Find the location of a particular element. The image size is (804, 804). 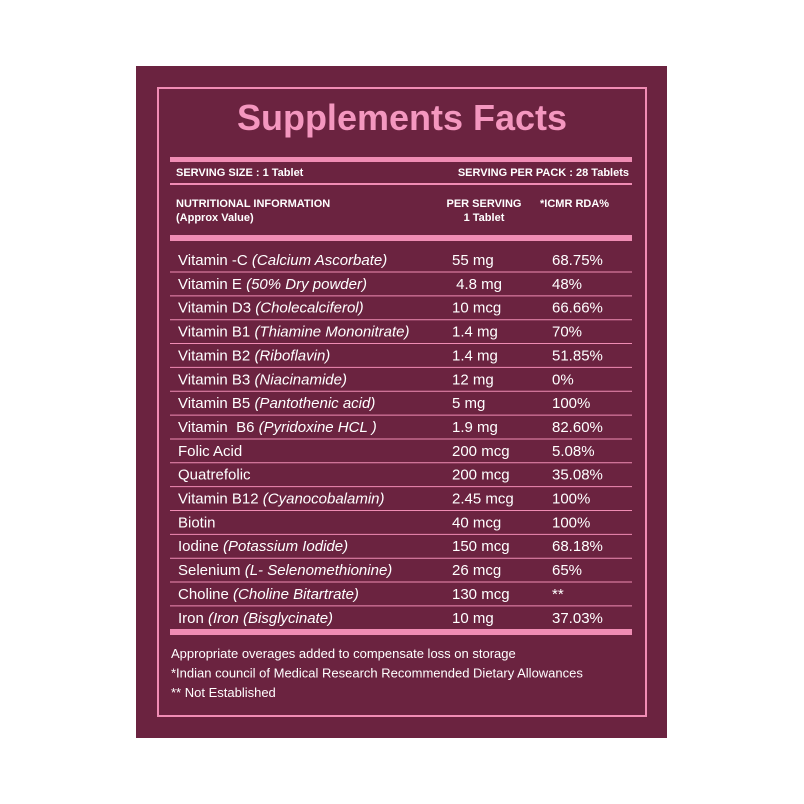

nutrient: Vitamin B12 is located at coordinates (220, 499).